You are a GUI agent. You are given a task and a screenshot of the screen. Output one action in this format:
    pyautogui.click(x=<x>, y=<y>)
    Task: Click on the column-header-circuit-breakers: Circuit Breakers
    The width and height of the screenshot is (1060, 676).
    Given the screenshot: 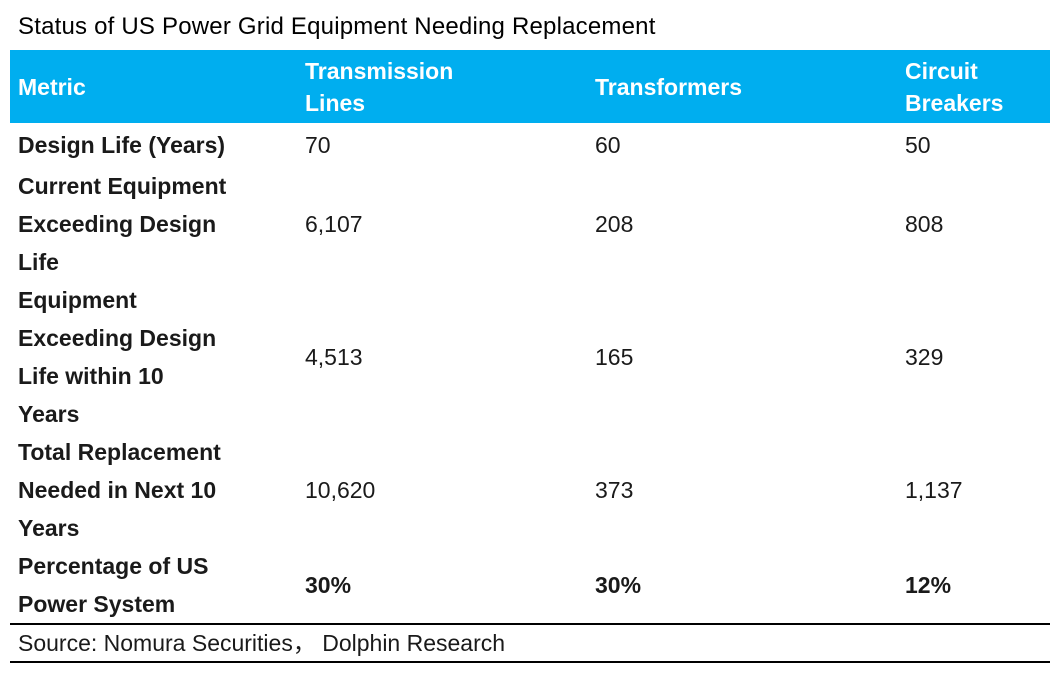 What is the action you would take?
    pyautogui.click(x=973, y=86)
    